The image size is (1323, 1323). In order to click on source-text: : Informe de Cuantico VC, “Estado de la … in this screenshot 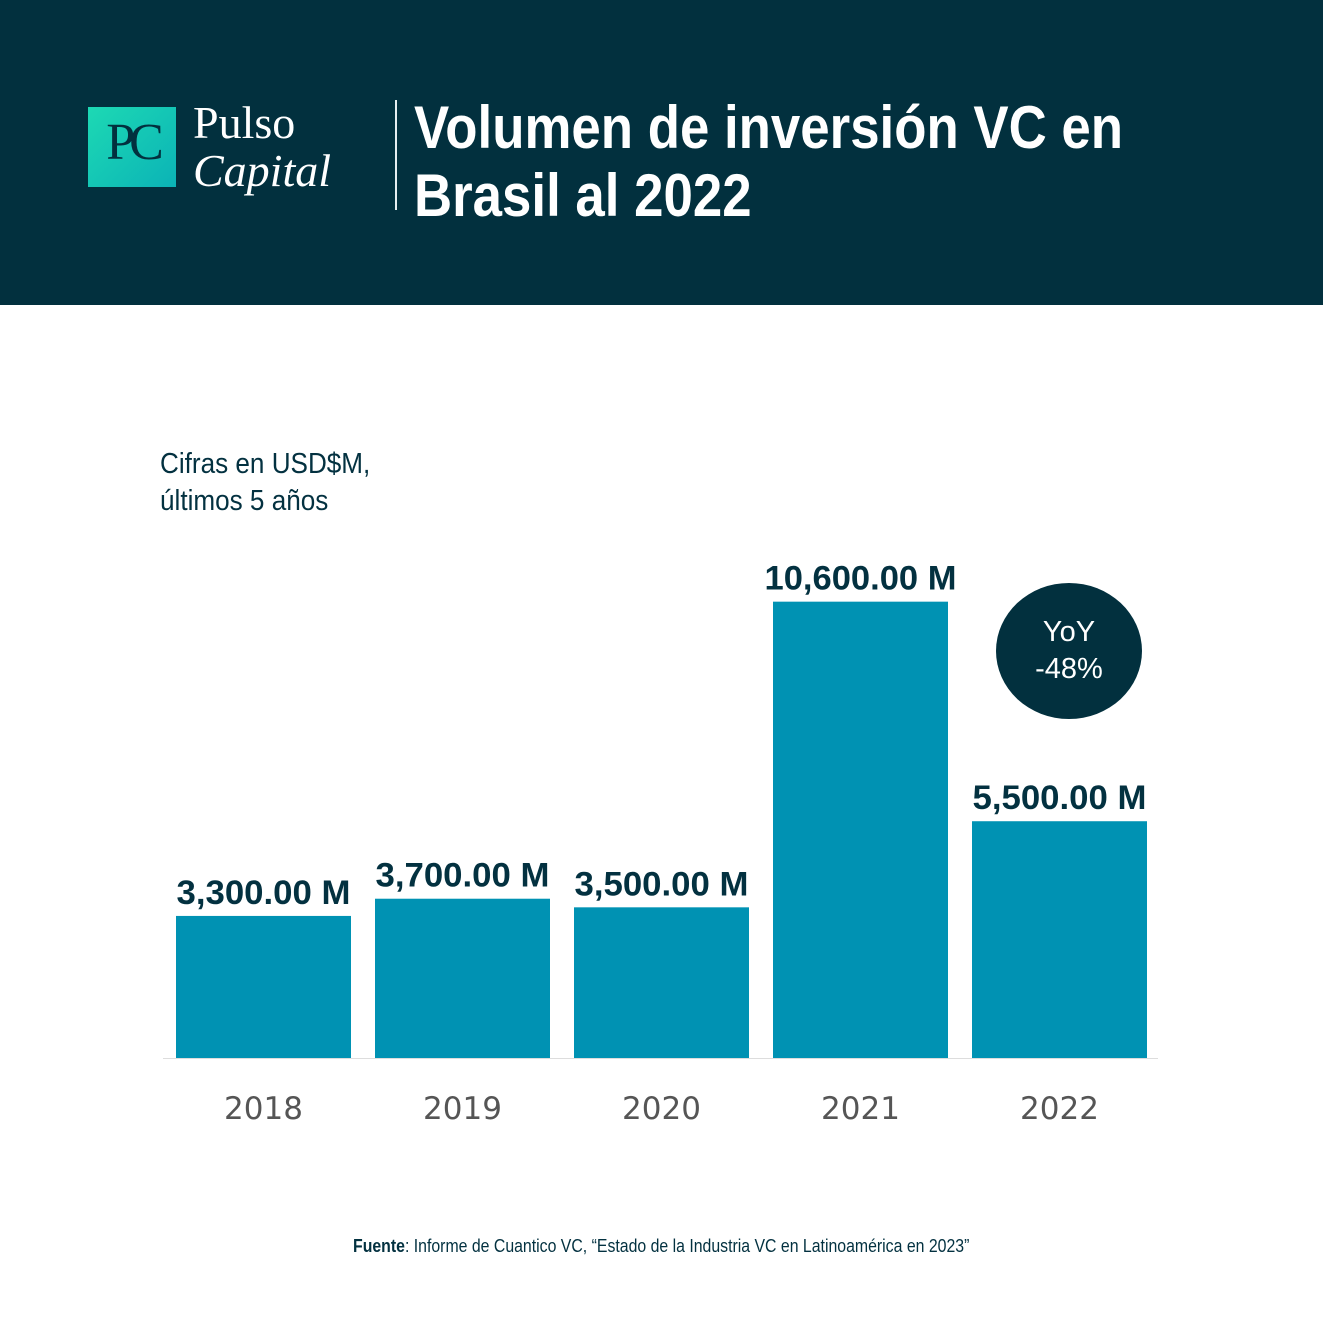, I will do `click(687, 1246)`.